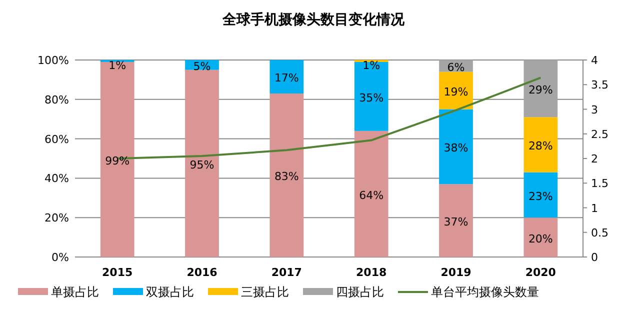 Image resolution: width=627 pixels, height=333 pixels. I want to click on y-tick-label: 20%, so click(56, 218).